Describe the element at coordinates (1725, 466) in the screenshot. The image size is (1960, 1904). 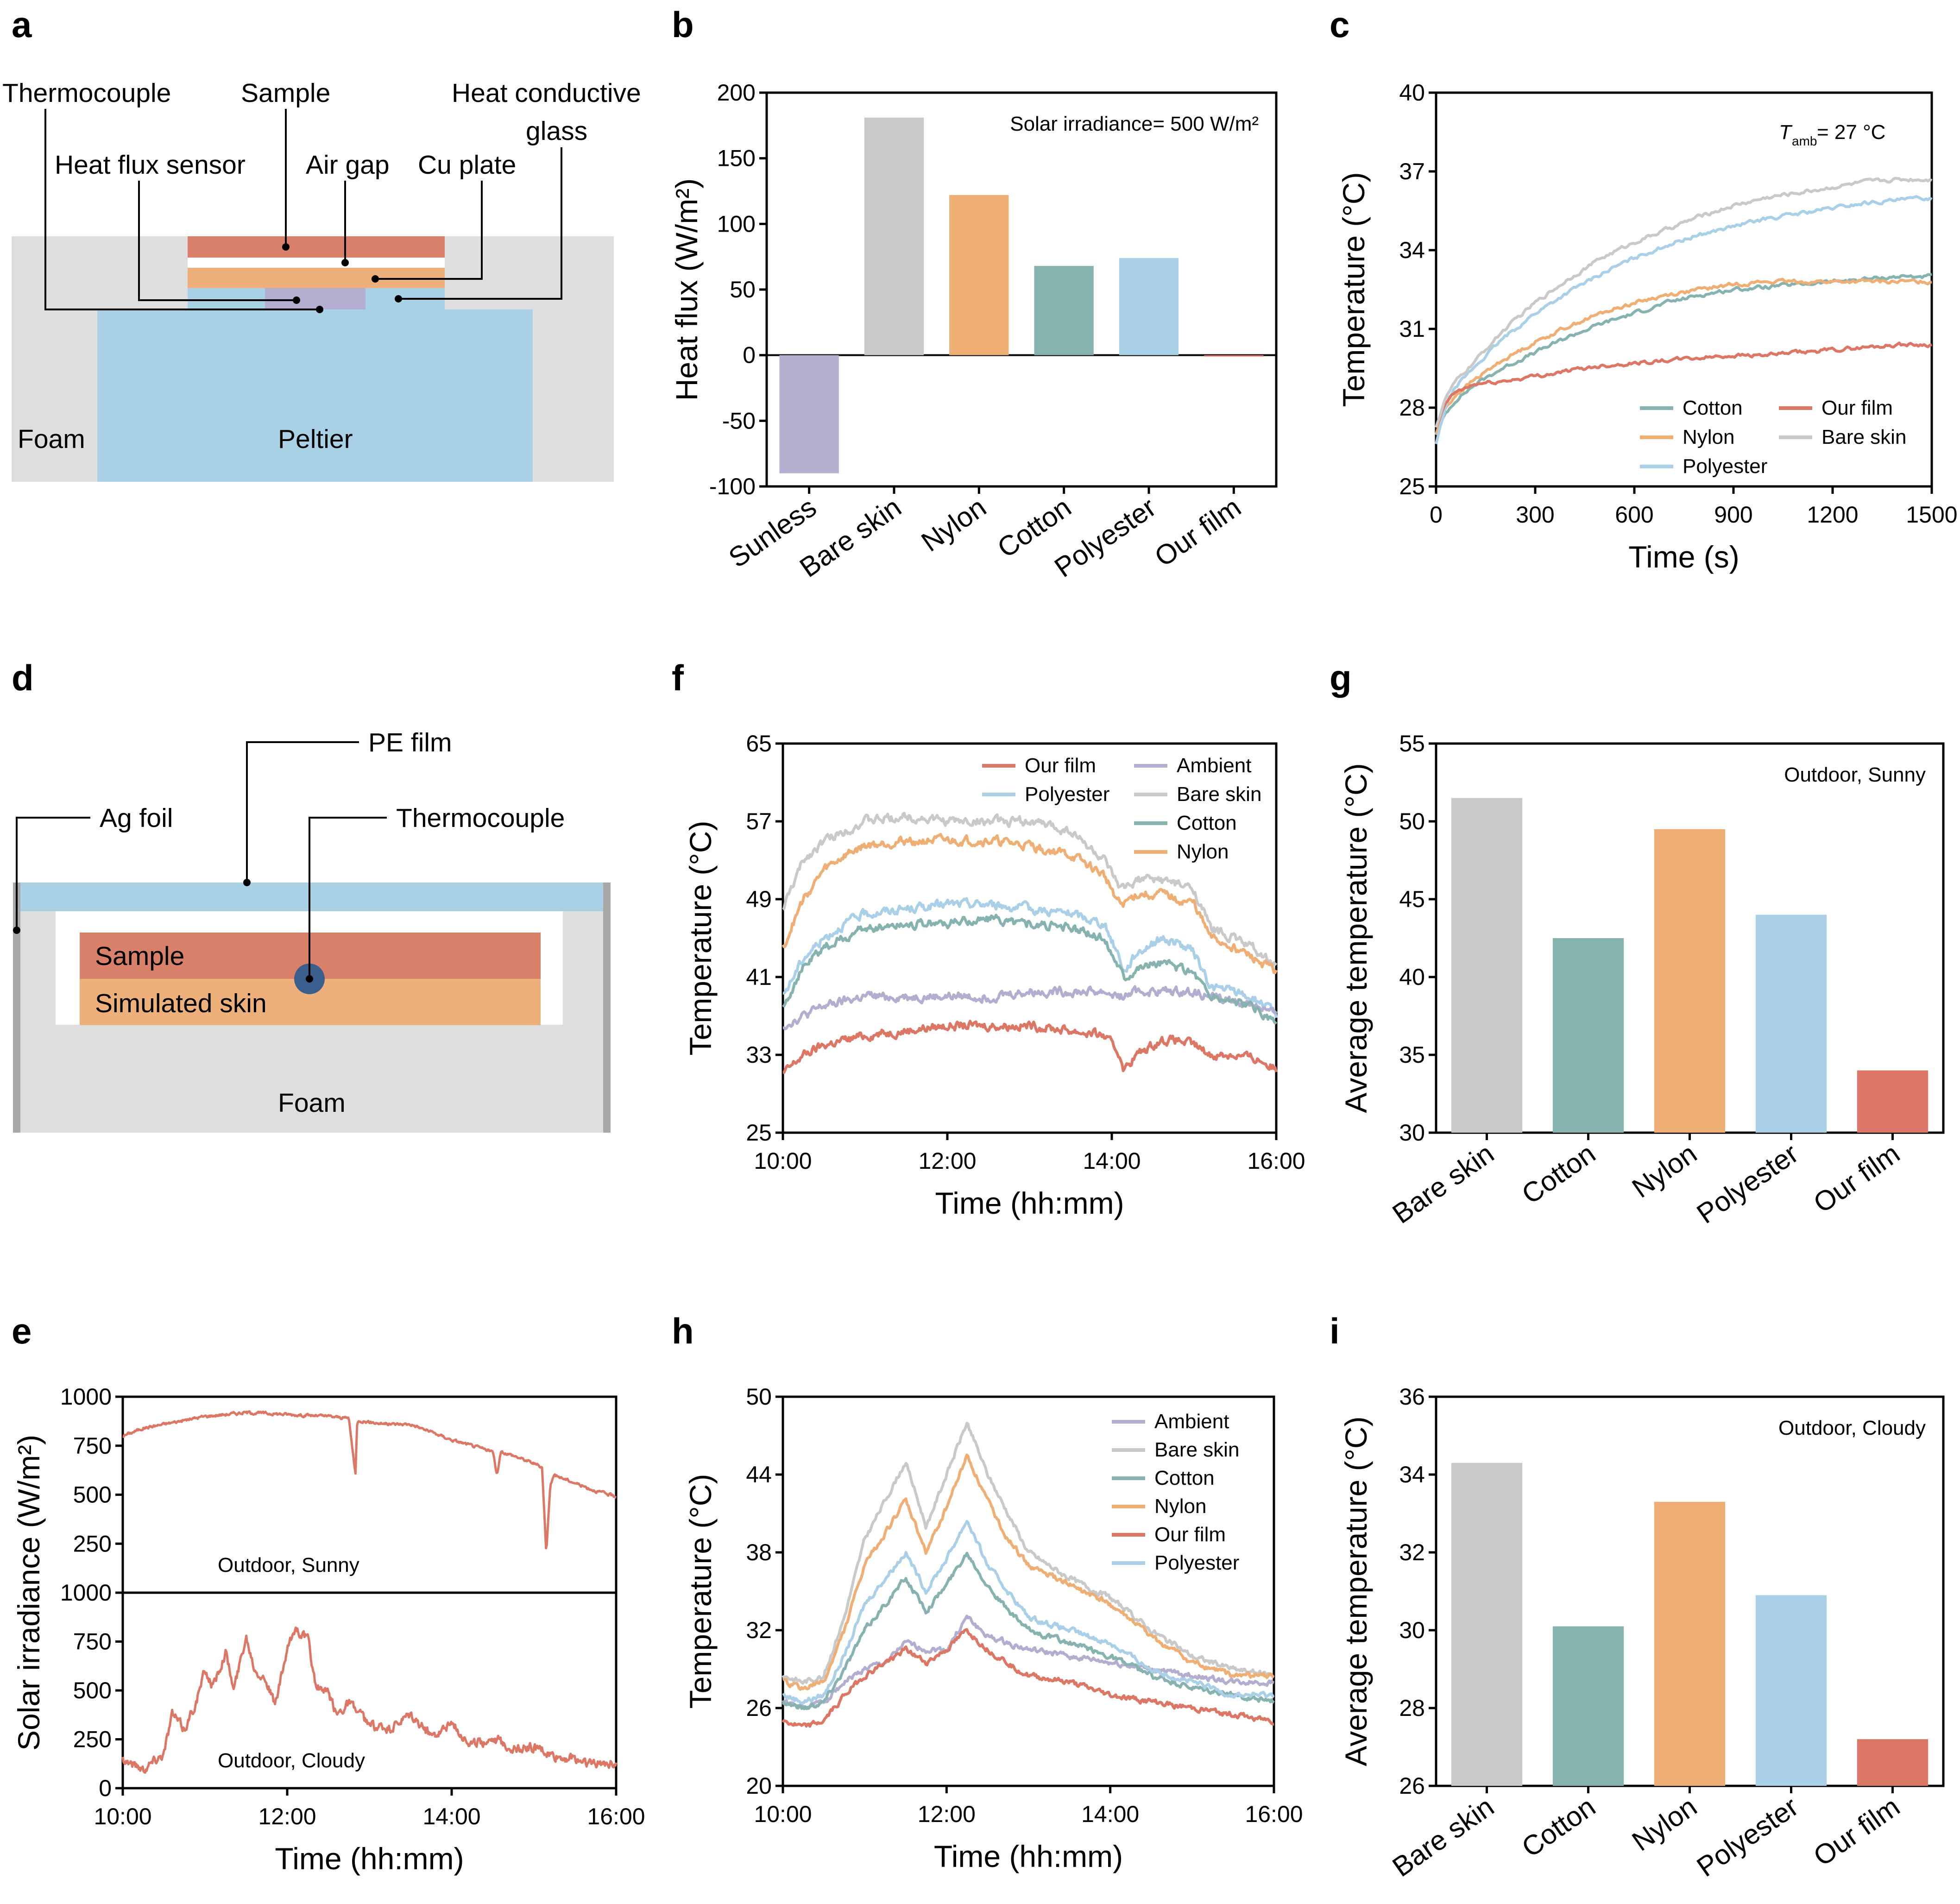
I see `panel-c-legend-label: Polyester` at that location.